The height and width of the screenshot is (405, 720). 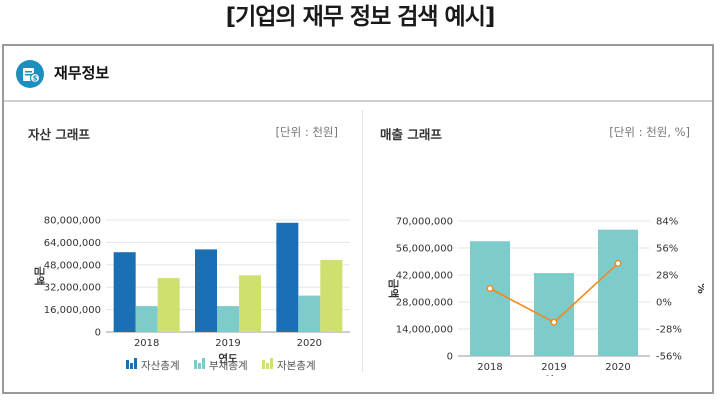 What do you see at coordinates (296, 366) in the screenshot?
I see `asset-legend-label: 자본총계` at bounding box center [296, 366].